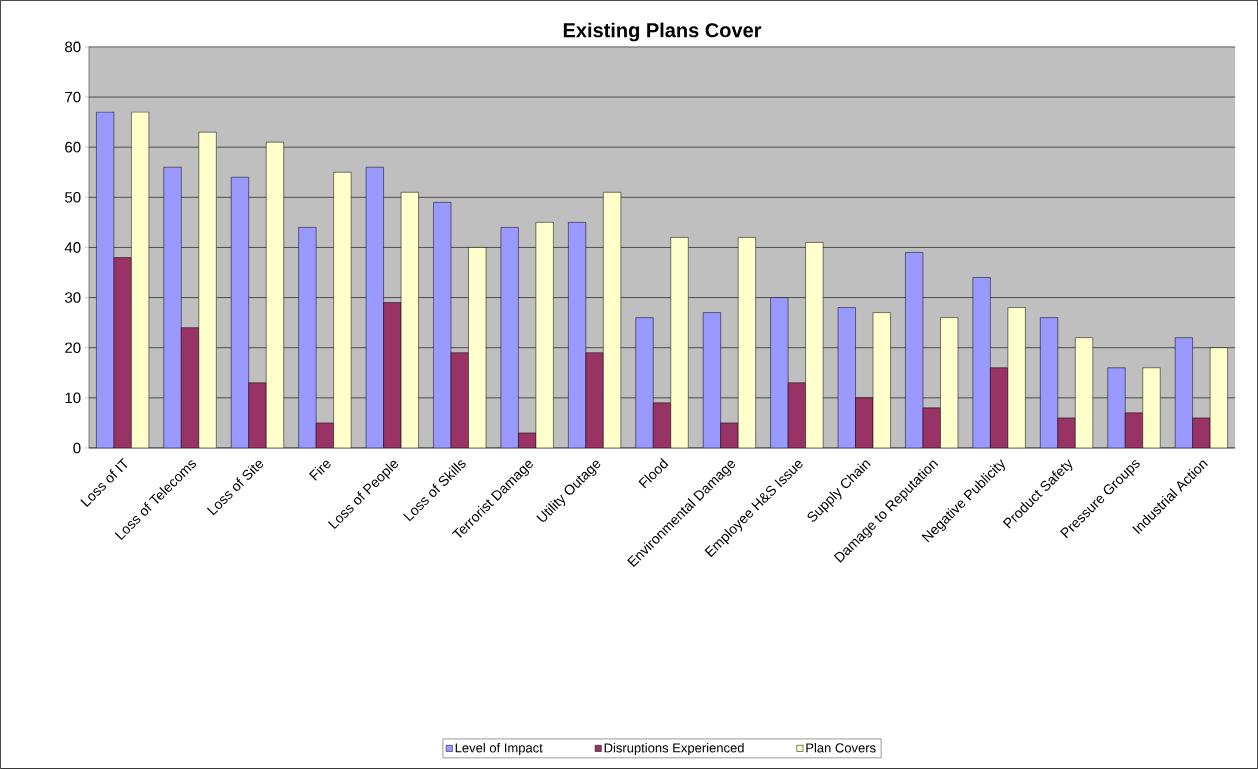 The image size is (1258, 769). Describe the element at coordinates (73, 97) in the screenshot. I see `y-tick-label: 70` at that location.